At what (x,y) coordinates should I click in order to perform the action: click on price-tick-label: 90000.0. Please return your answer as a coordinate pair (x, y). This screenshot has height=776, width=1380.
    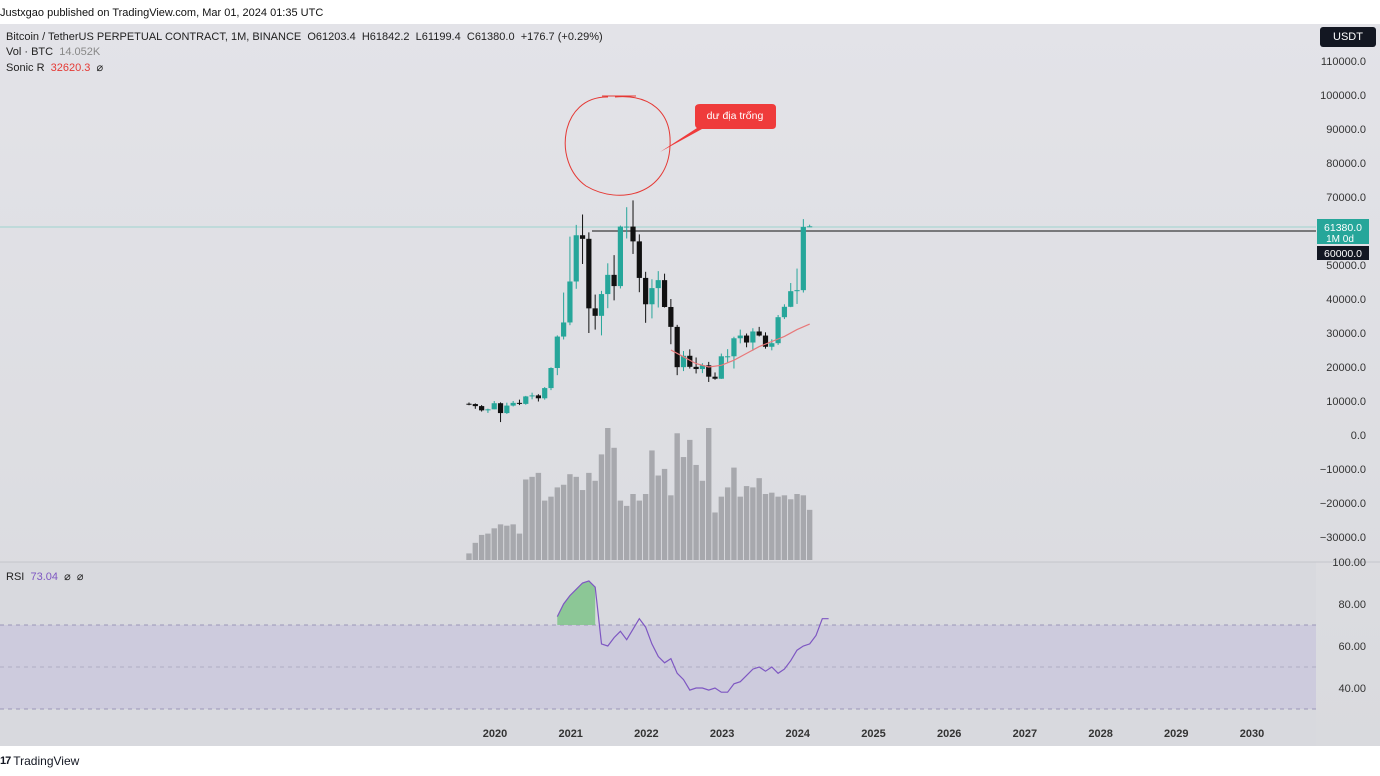
    Looking at the image, I should click on (1346, 130).